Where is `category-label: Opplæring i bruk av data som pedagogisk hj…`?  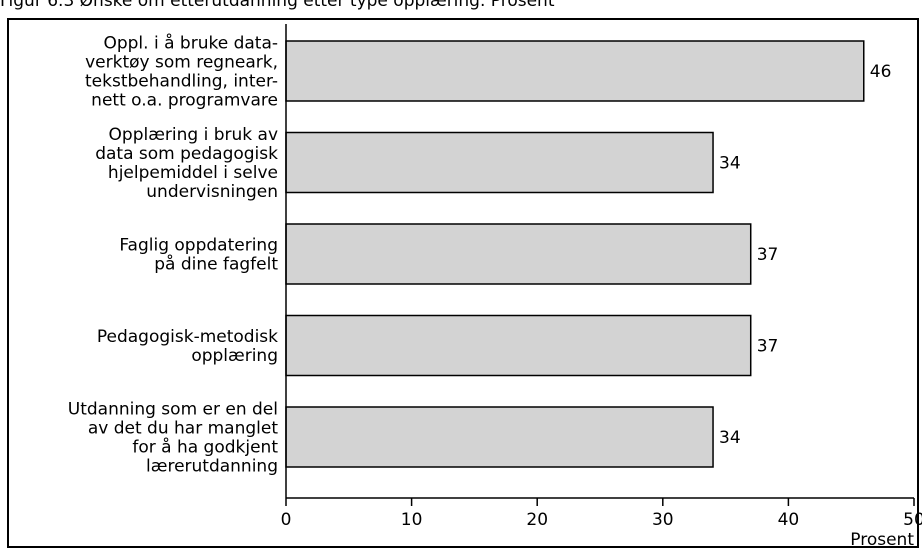
category-label: Opplæring i bruk av data som pedagogisk hj… is located at coordinates (186, 163).